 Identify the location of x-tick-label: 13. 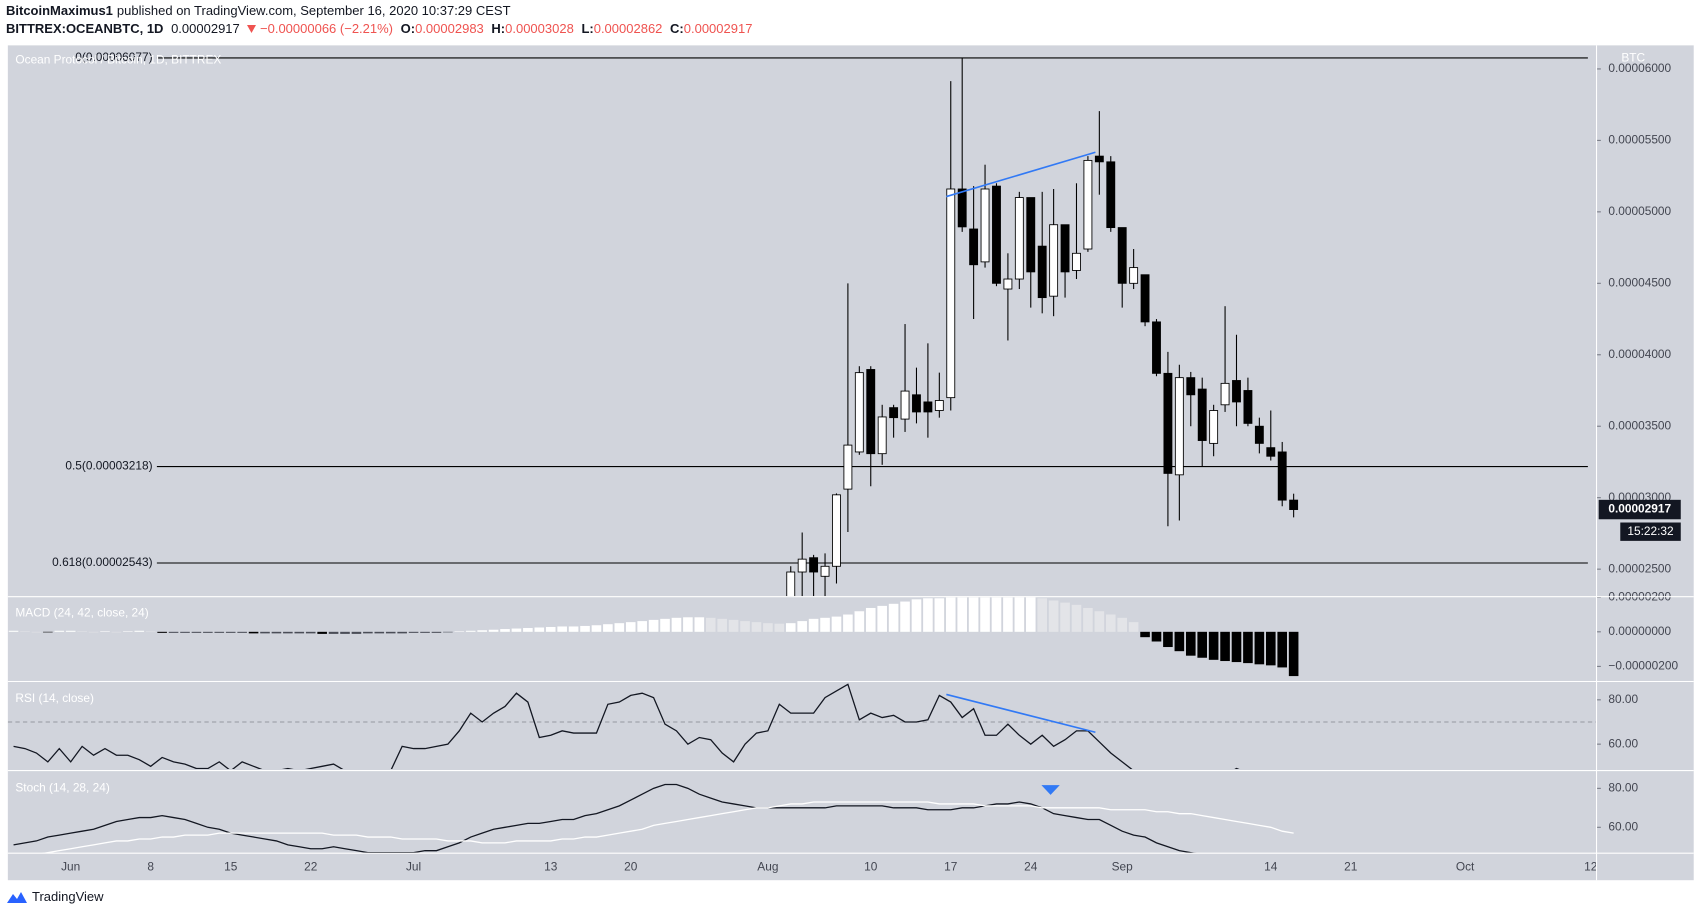
(551, 866).